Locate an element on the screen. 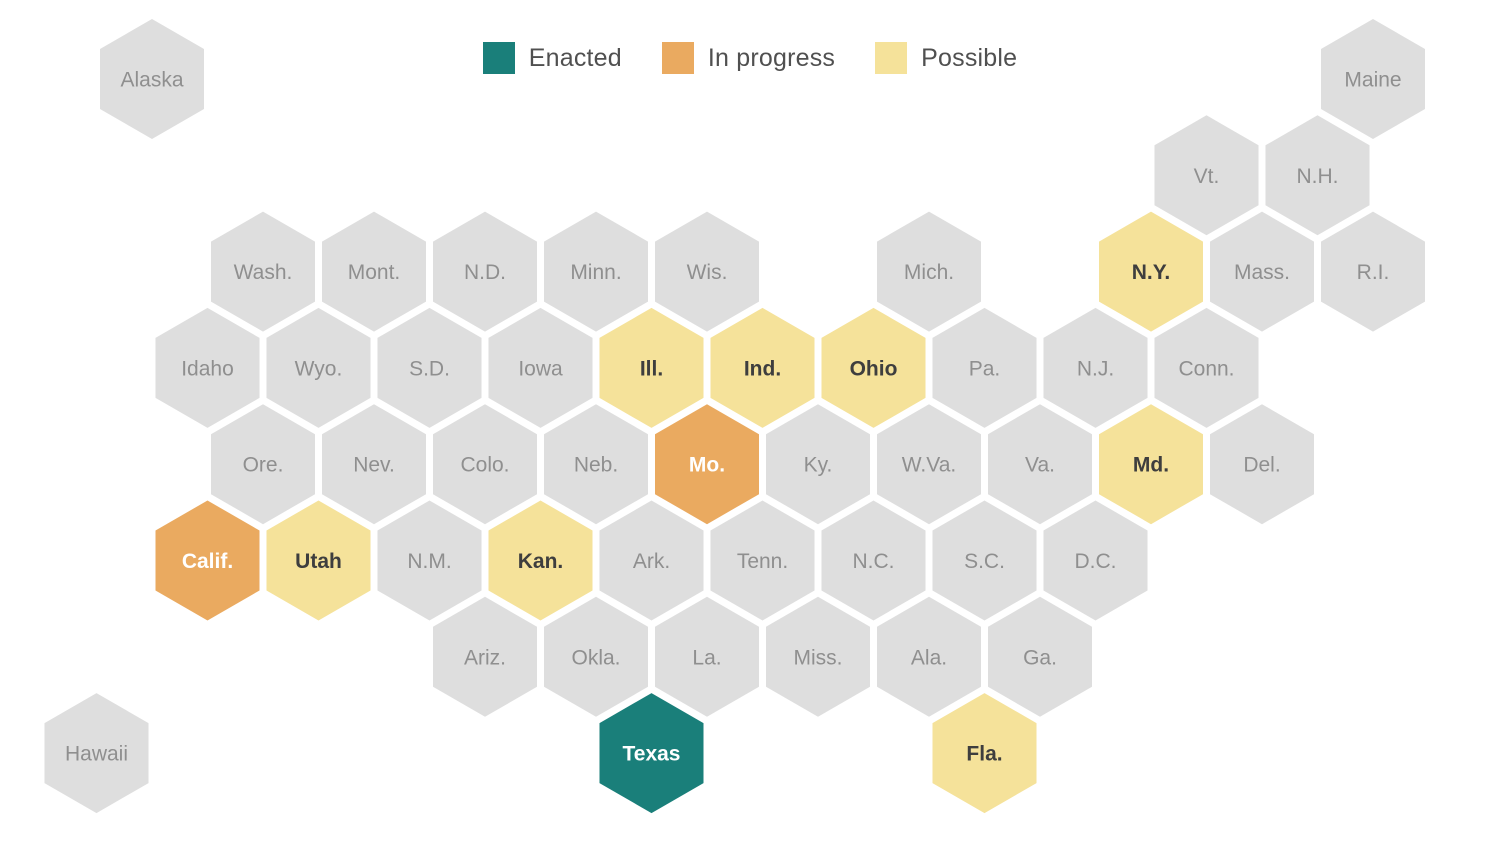  state-hex-ind: Ind. is located at coordinates (762, 367).